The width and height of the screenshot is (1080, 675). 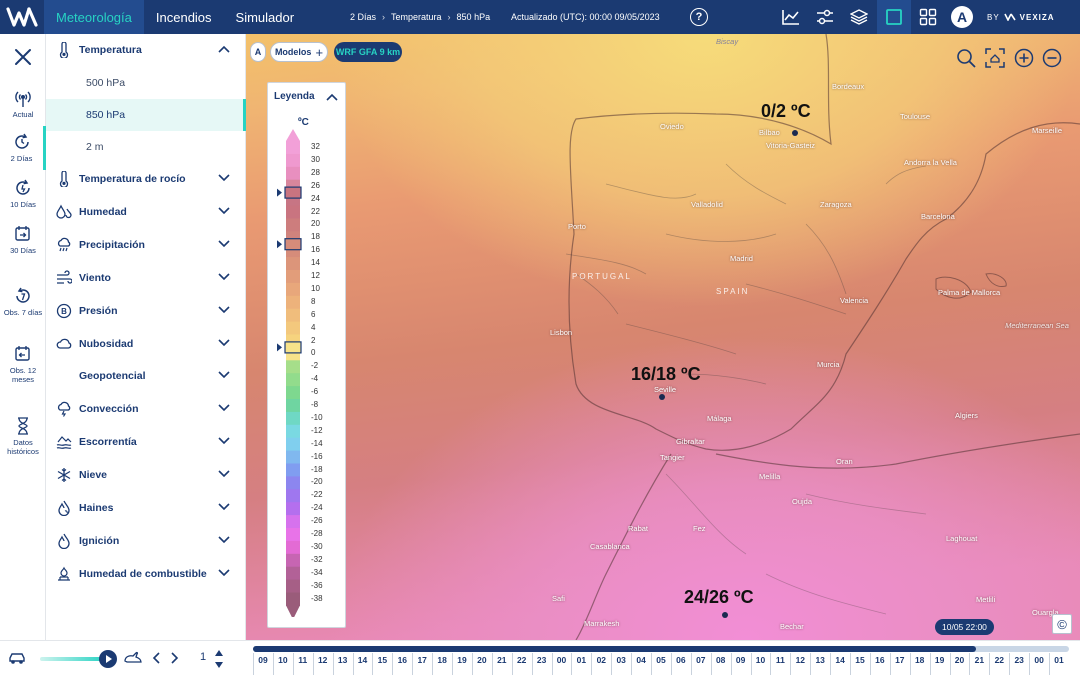 What do you see at coordinates (23, 436) in the screenshot?
I see `rail-item-datos-historicos: Datos históricos` at bounding box center [23, 436].